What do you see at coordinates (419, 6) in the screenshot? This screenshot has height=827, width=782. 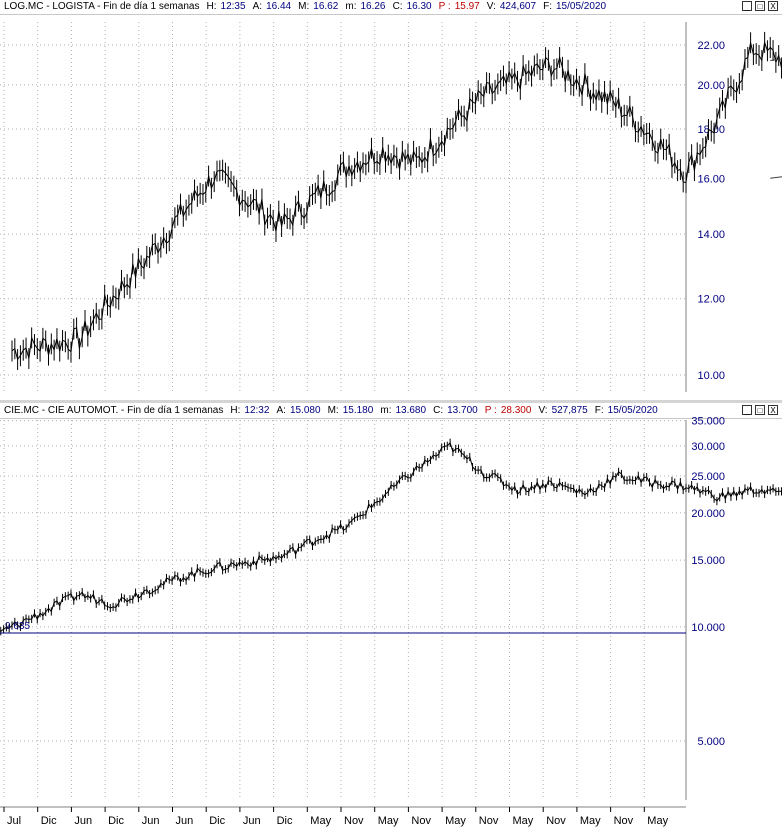 I see `stat-c-value: 16.30` at bounding box center [419, 6].